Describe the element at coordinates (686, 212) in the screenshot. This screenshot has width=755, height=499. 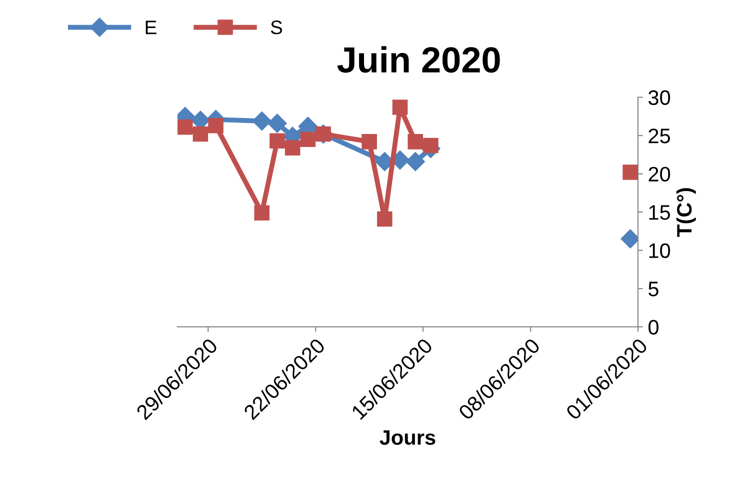
I see `y-axis-title: T(C°)` at that location.